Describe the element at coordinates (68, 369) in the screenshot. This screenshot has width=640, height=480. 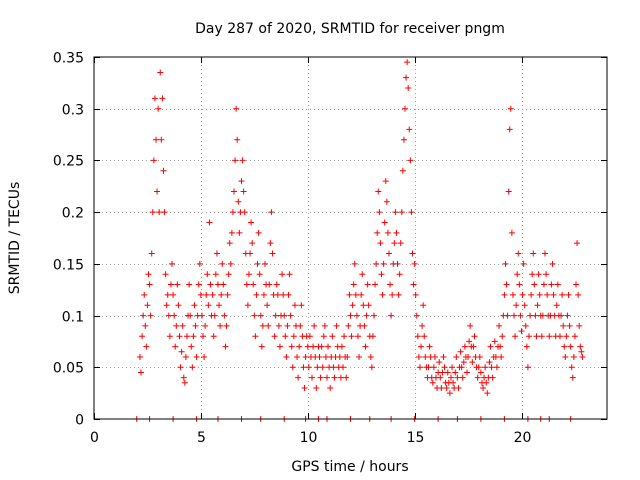
I see `y-tick-label: 0.05` at that location.